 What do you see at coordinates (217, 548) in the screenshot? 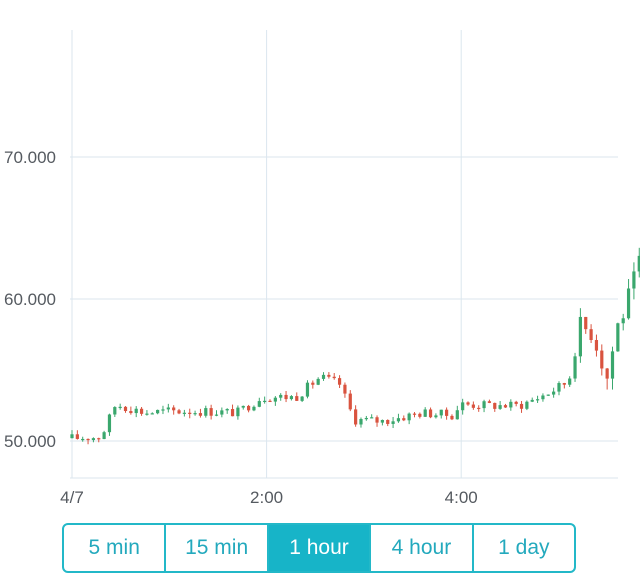
I see `tab-15-min: 15 min` at bounding box center [217, 548].